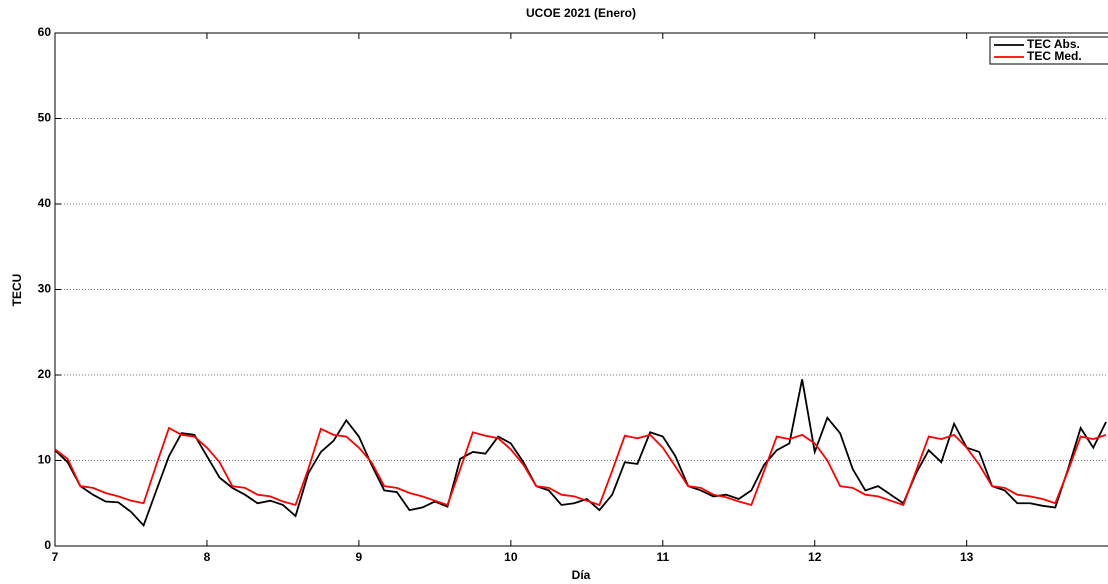 This screenshot has width=1108, height=584. I want to click on y-tick-label: 50, so click(45, 118).